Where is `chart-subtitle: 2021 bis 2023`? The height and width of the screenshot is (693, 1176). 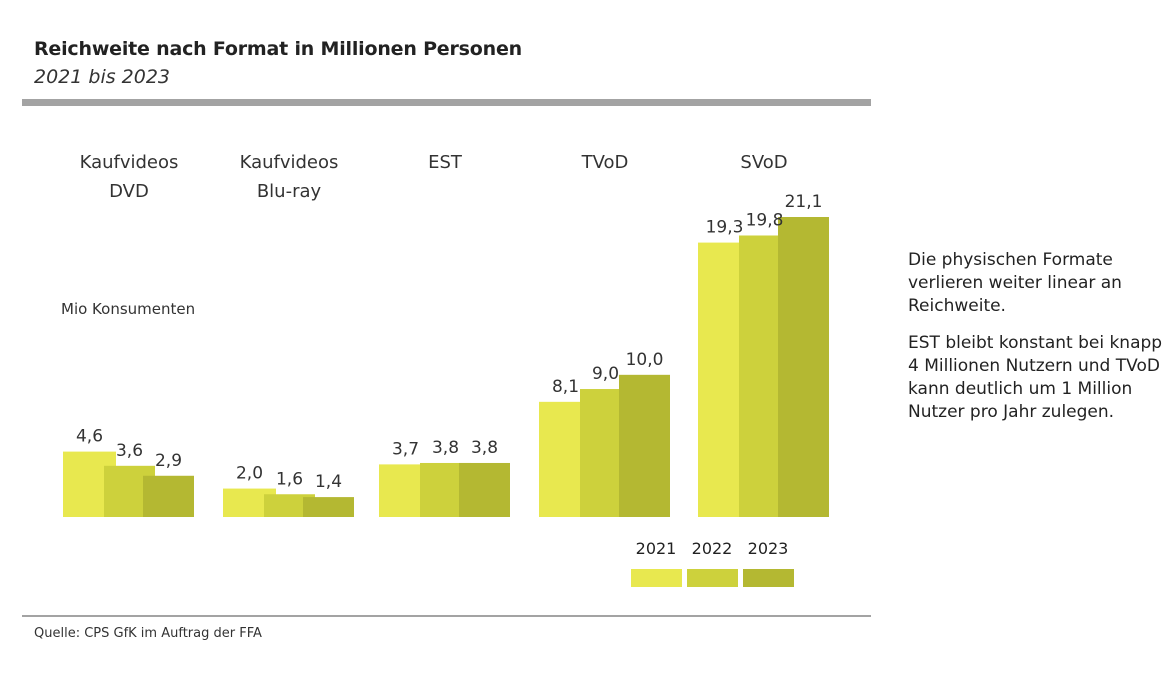 chart-subtitle: 2021 bis 2023 is located at coordinates (102, 77).